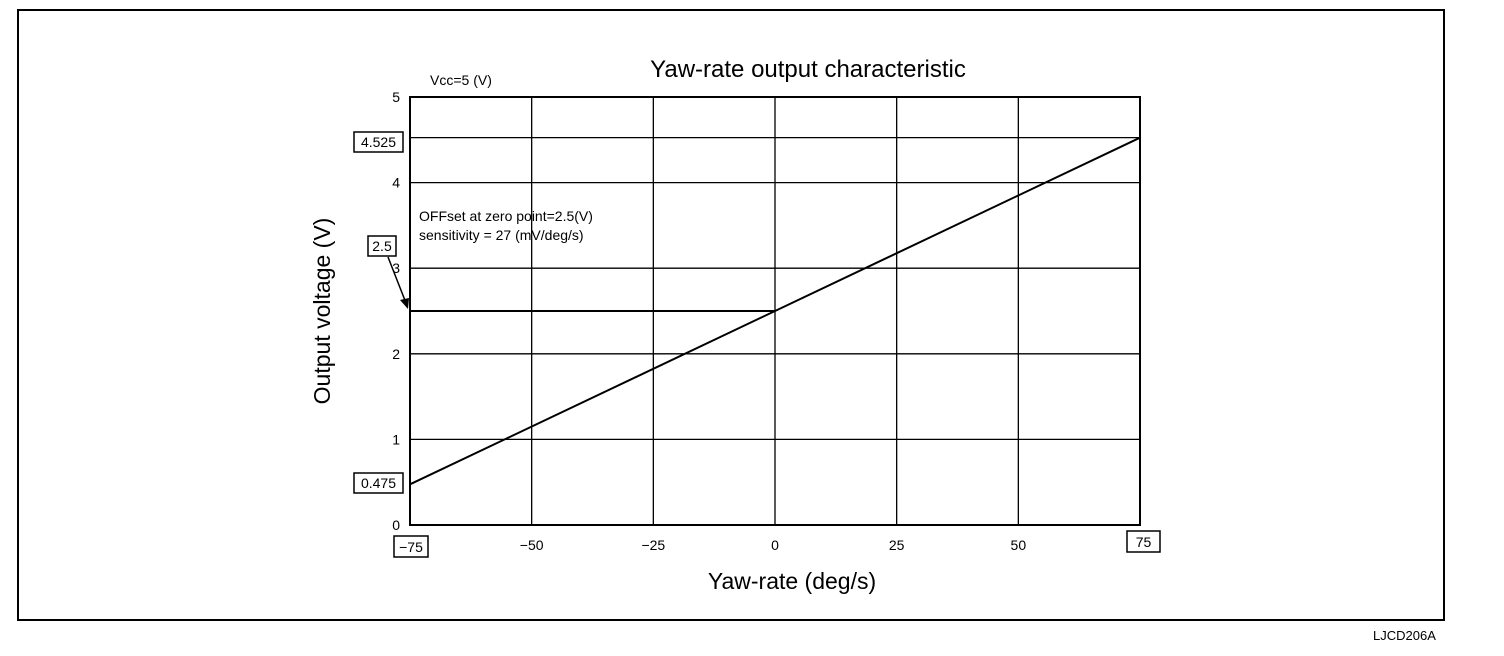  I want to click on boxed-label-xmax: 75, so click(1143, 541).